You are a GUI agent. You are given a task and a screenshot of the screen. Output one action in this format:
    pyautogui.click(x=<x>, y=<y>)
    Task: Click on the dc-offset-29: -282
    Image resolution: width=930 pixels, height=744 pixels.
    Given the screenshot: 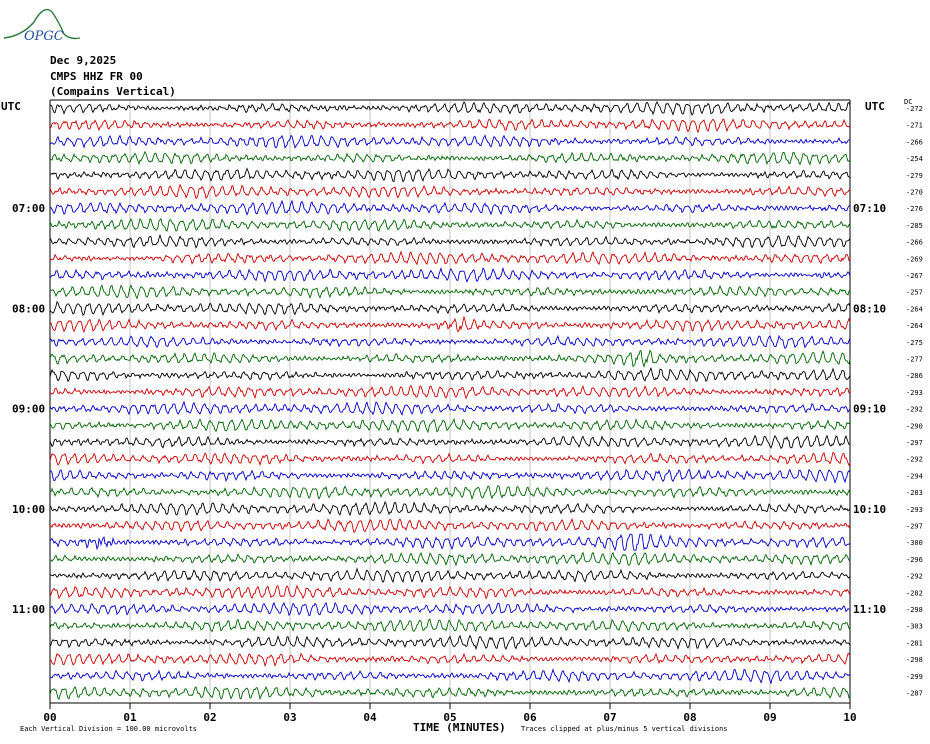 What is the action you would take?
    pyautogui.click(x=914, y=593)
    